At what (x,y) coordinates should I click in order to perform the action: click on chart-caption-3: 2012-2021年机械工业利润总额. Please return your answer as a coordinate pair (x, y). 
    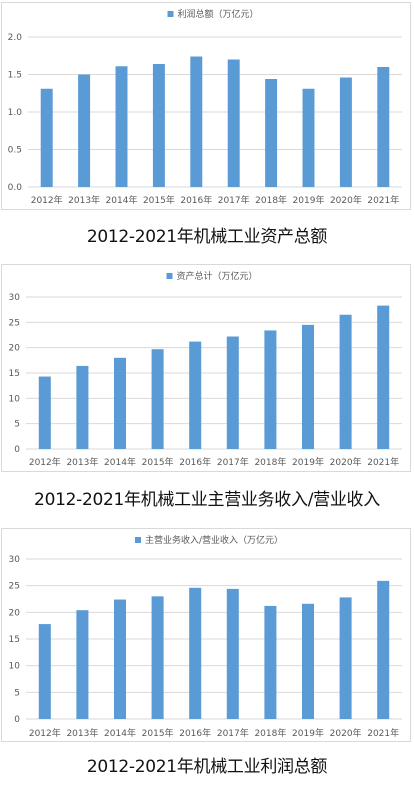
    Looking at the image, I should click on (207, 767).